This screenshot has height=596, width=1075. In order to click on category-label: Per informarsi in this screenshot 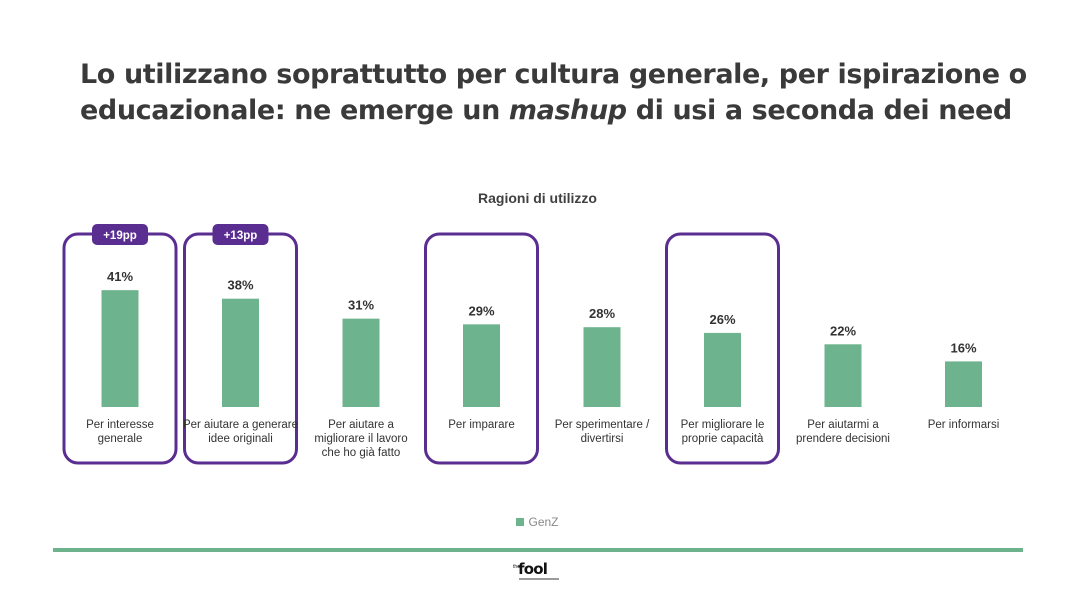, I will do `click(964, 425)`.